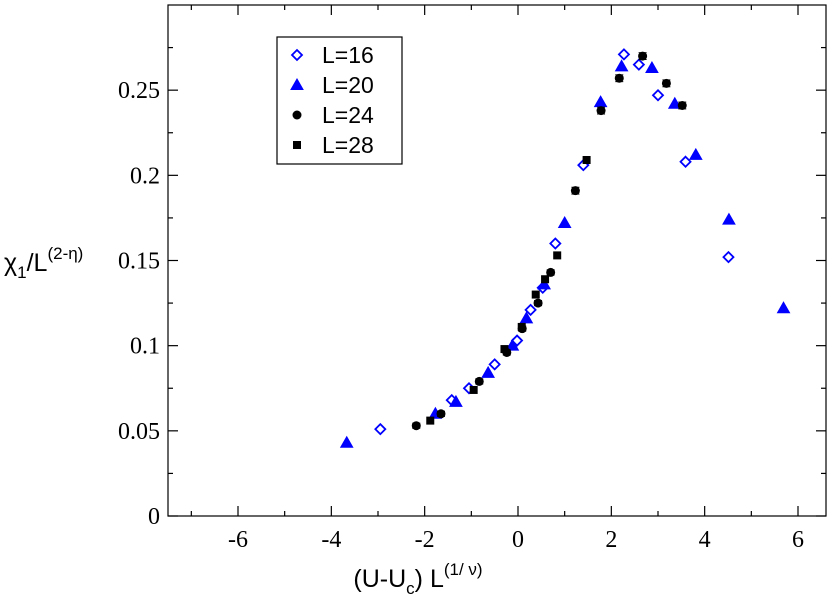 The width and height of the screenshot is (830, 600). Describe the element at coordinates (463, 569) in the screenshot. I see `x-axis-label-sup: (1/ ν)` at that location.